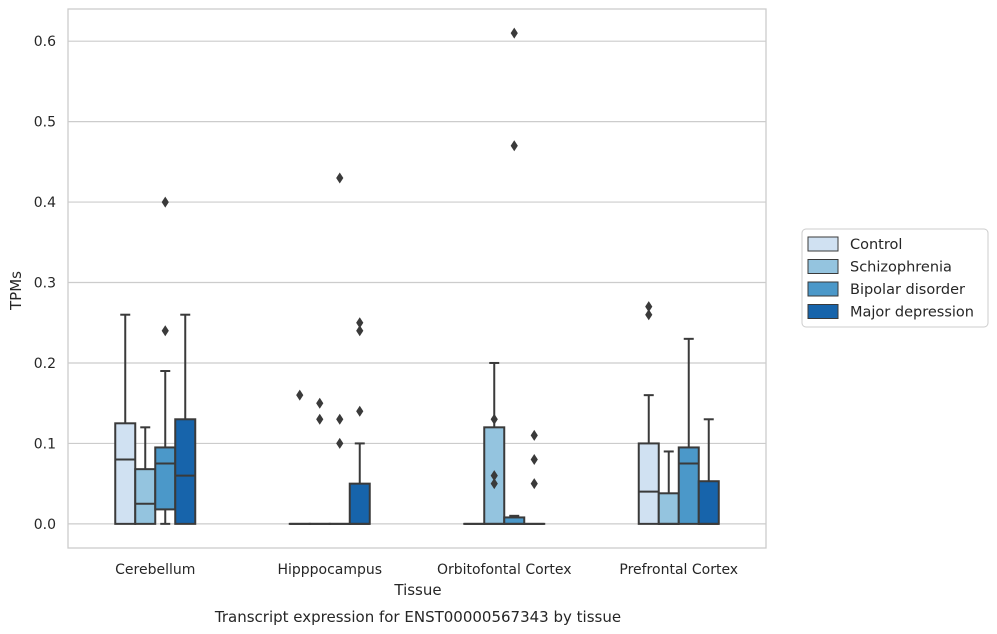  I want to click on y-tick-label: 0.0, so click(45, 525).